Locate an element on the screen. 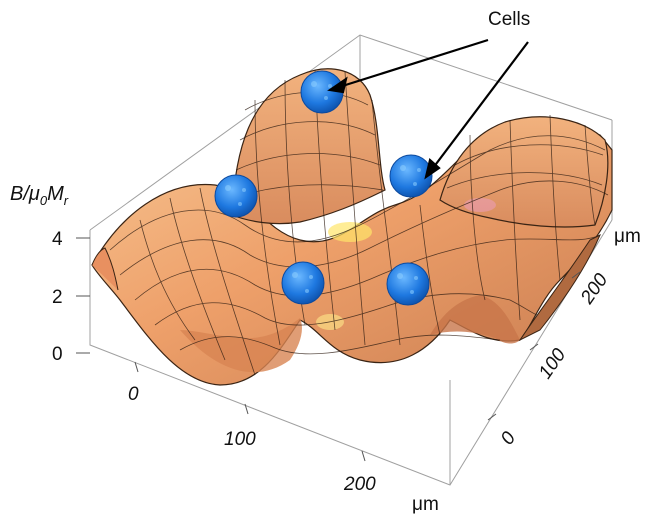  x-tick-label: 200 is located at coordinates (359, 484).